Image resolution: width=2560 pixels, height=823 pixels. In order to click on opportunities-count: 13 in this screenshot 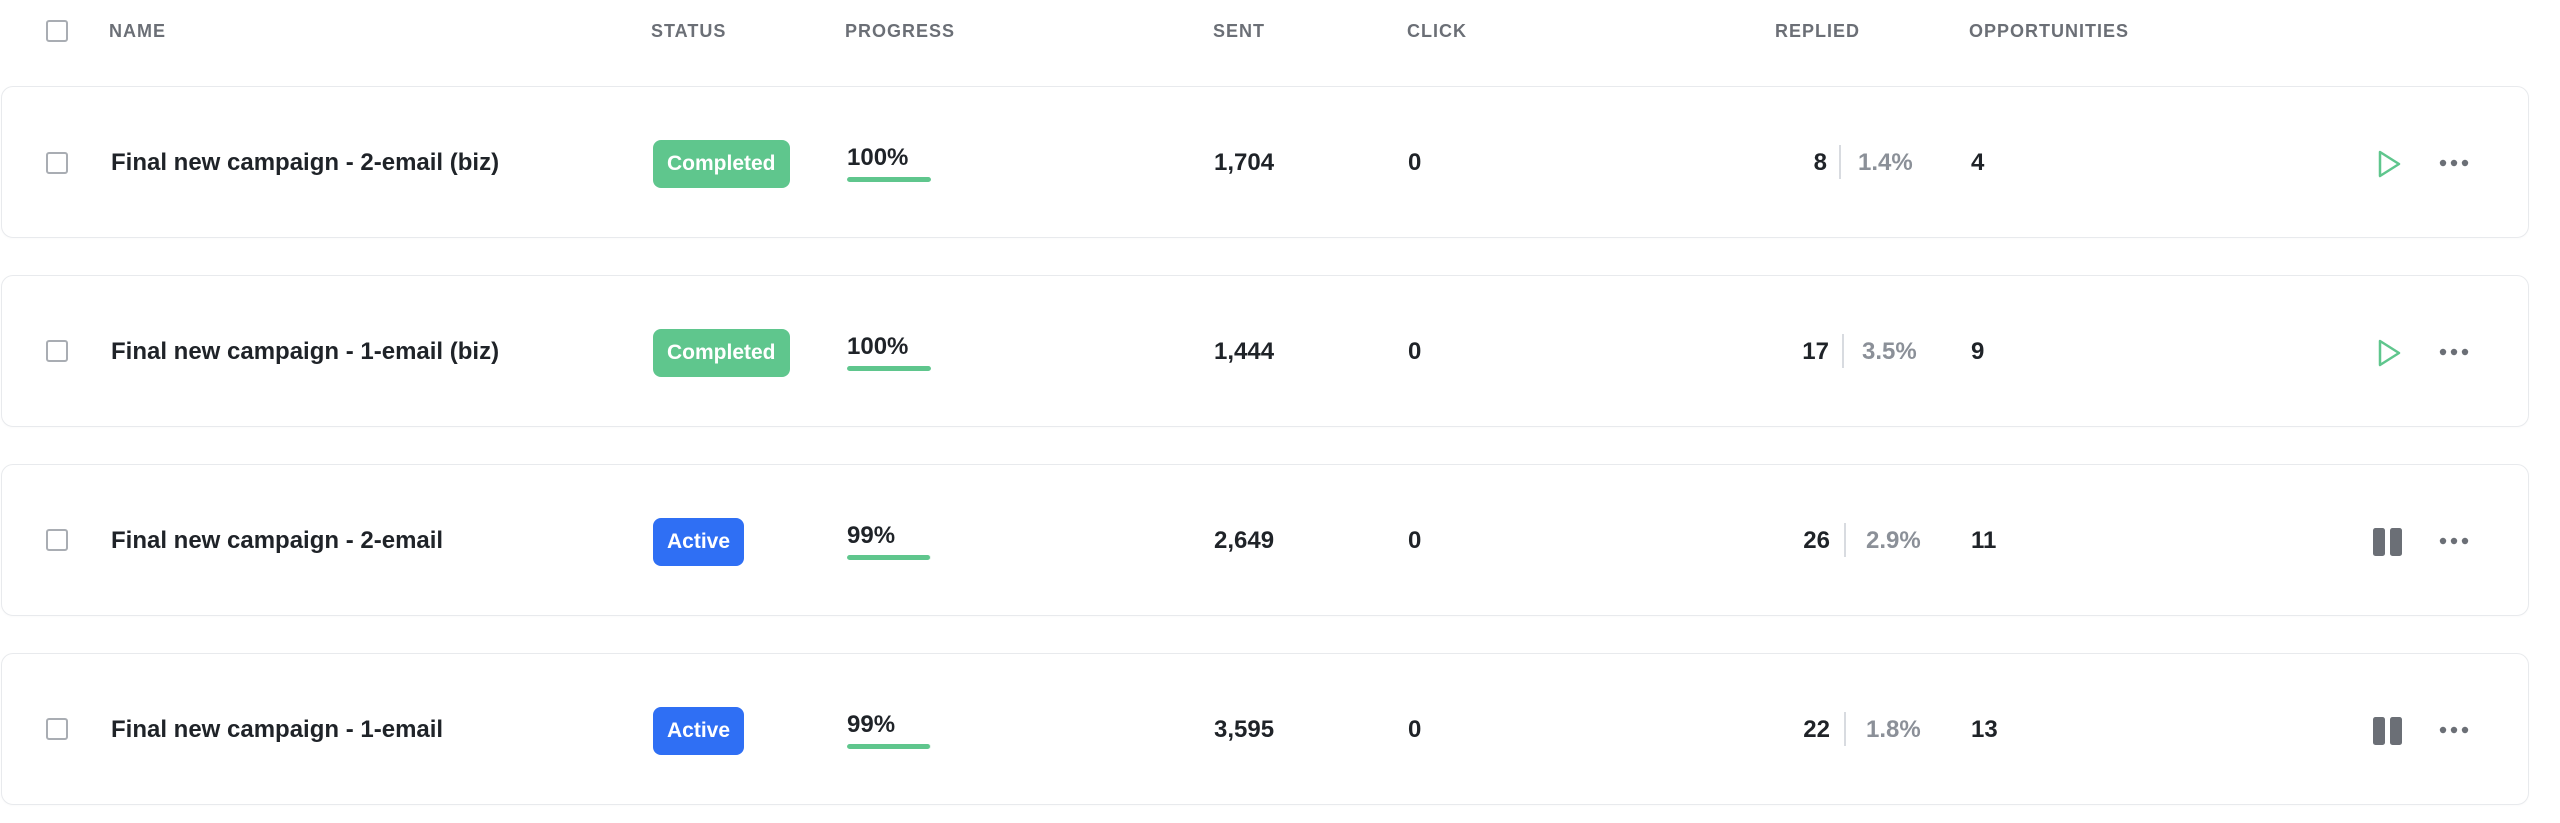, I will do `click(1984, 729)`.